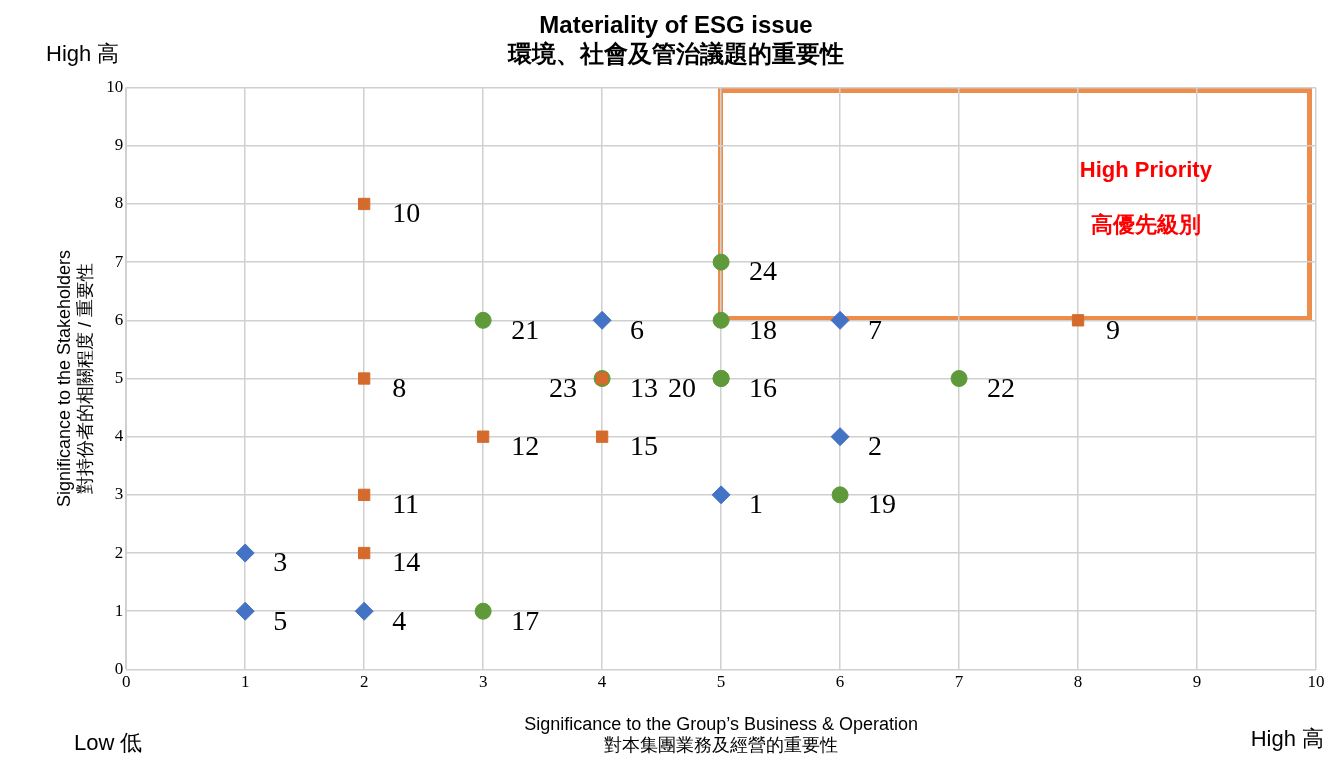 This screenshot has height=771, width=1338. I want to click on annotation: 23, so click(563, 387).